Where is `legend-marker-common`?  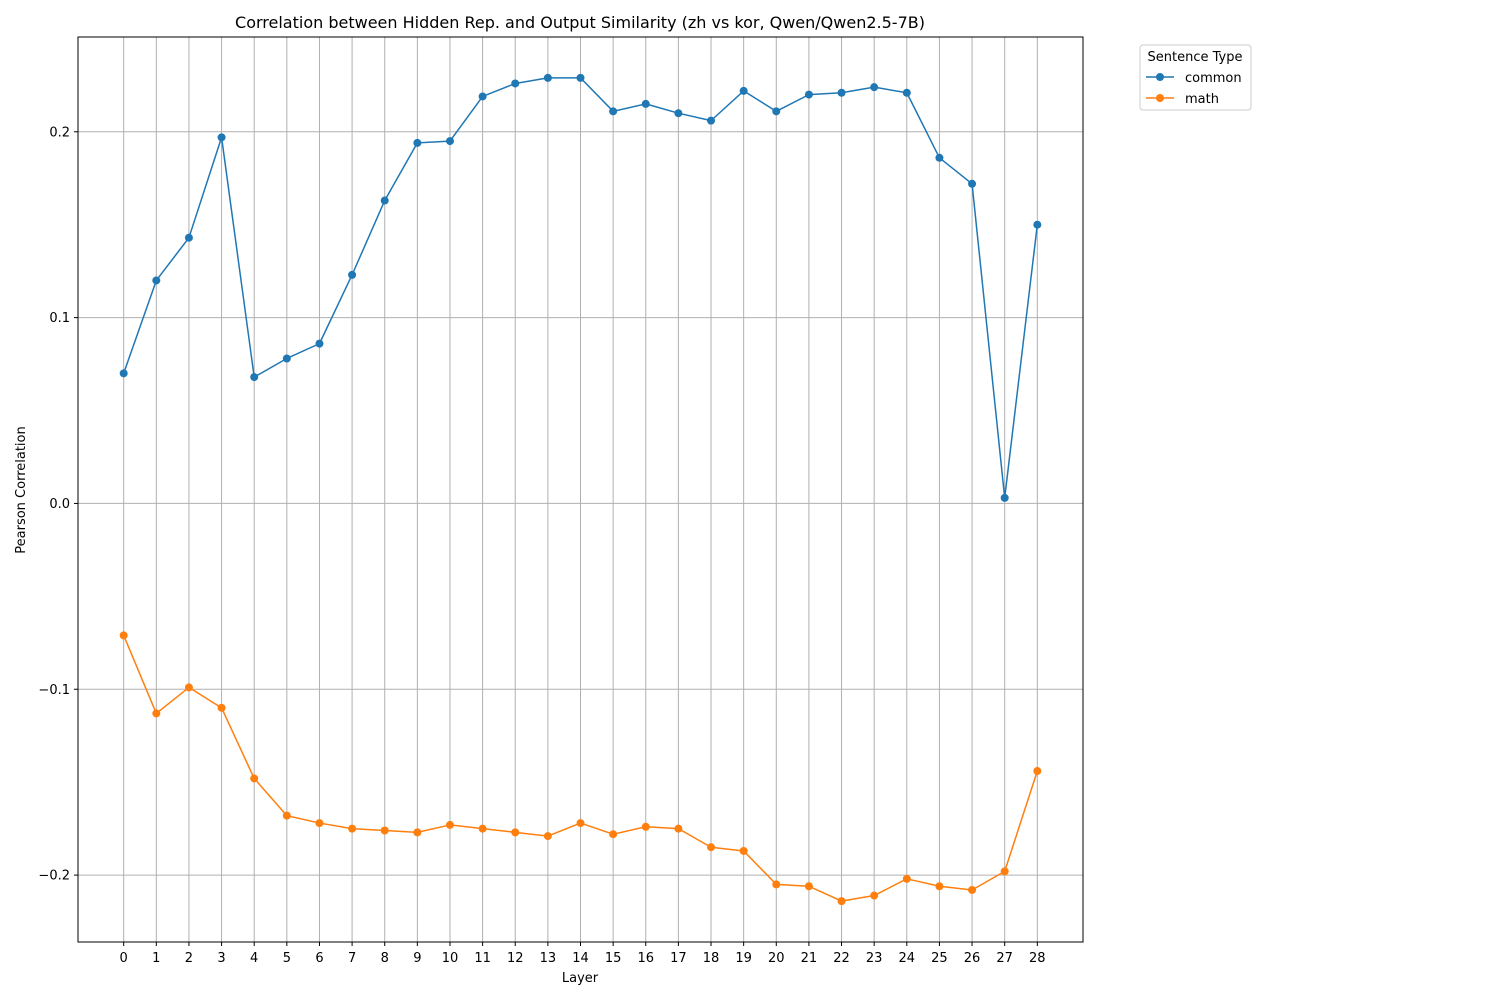
legend-marker-common is located at coordinates (1160, 77).